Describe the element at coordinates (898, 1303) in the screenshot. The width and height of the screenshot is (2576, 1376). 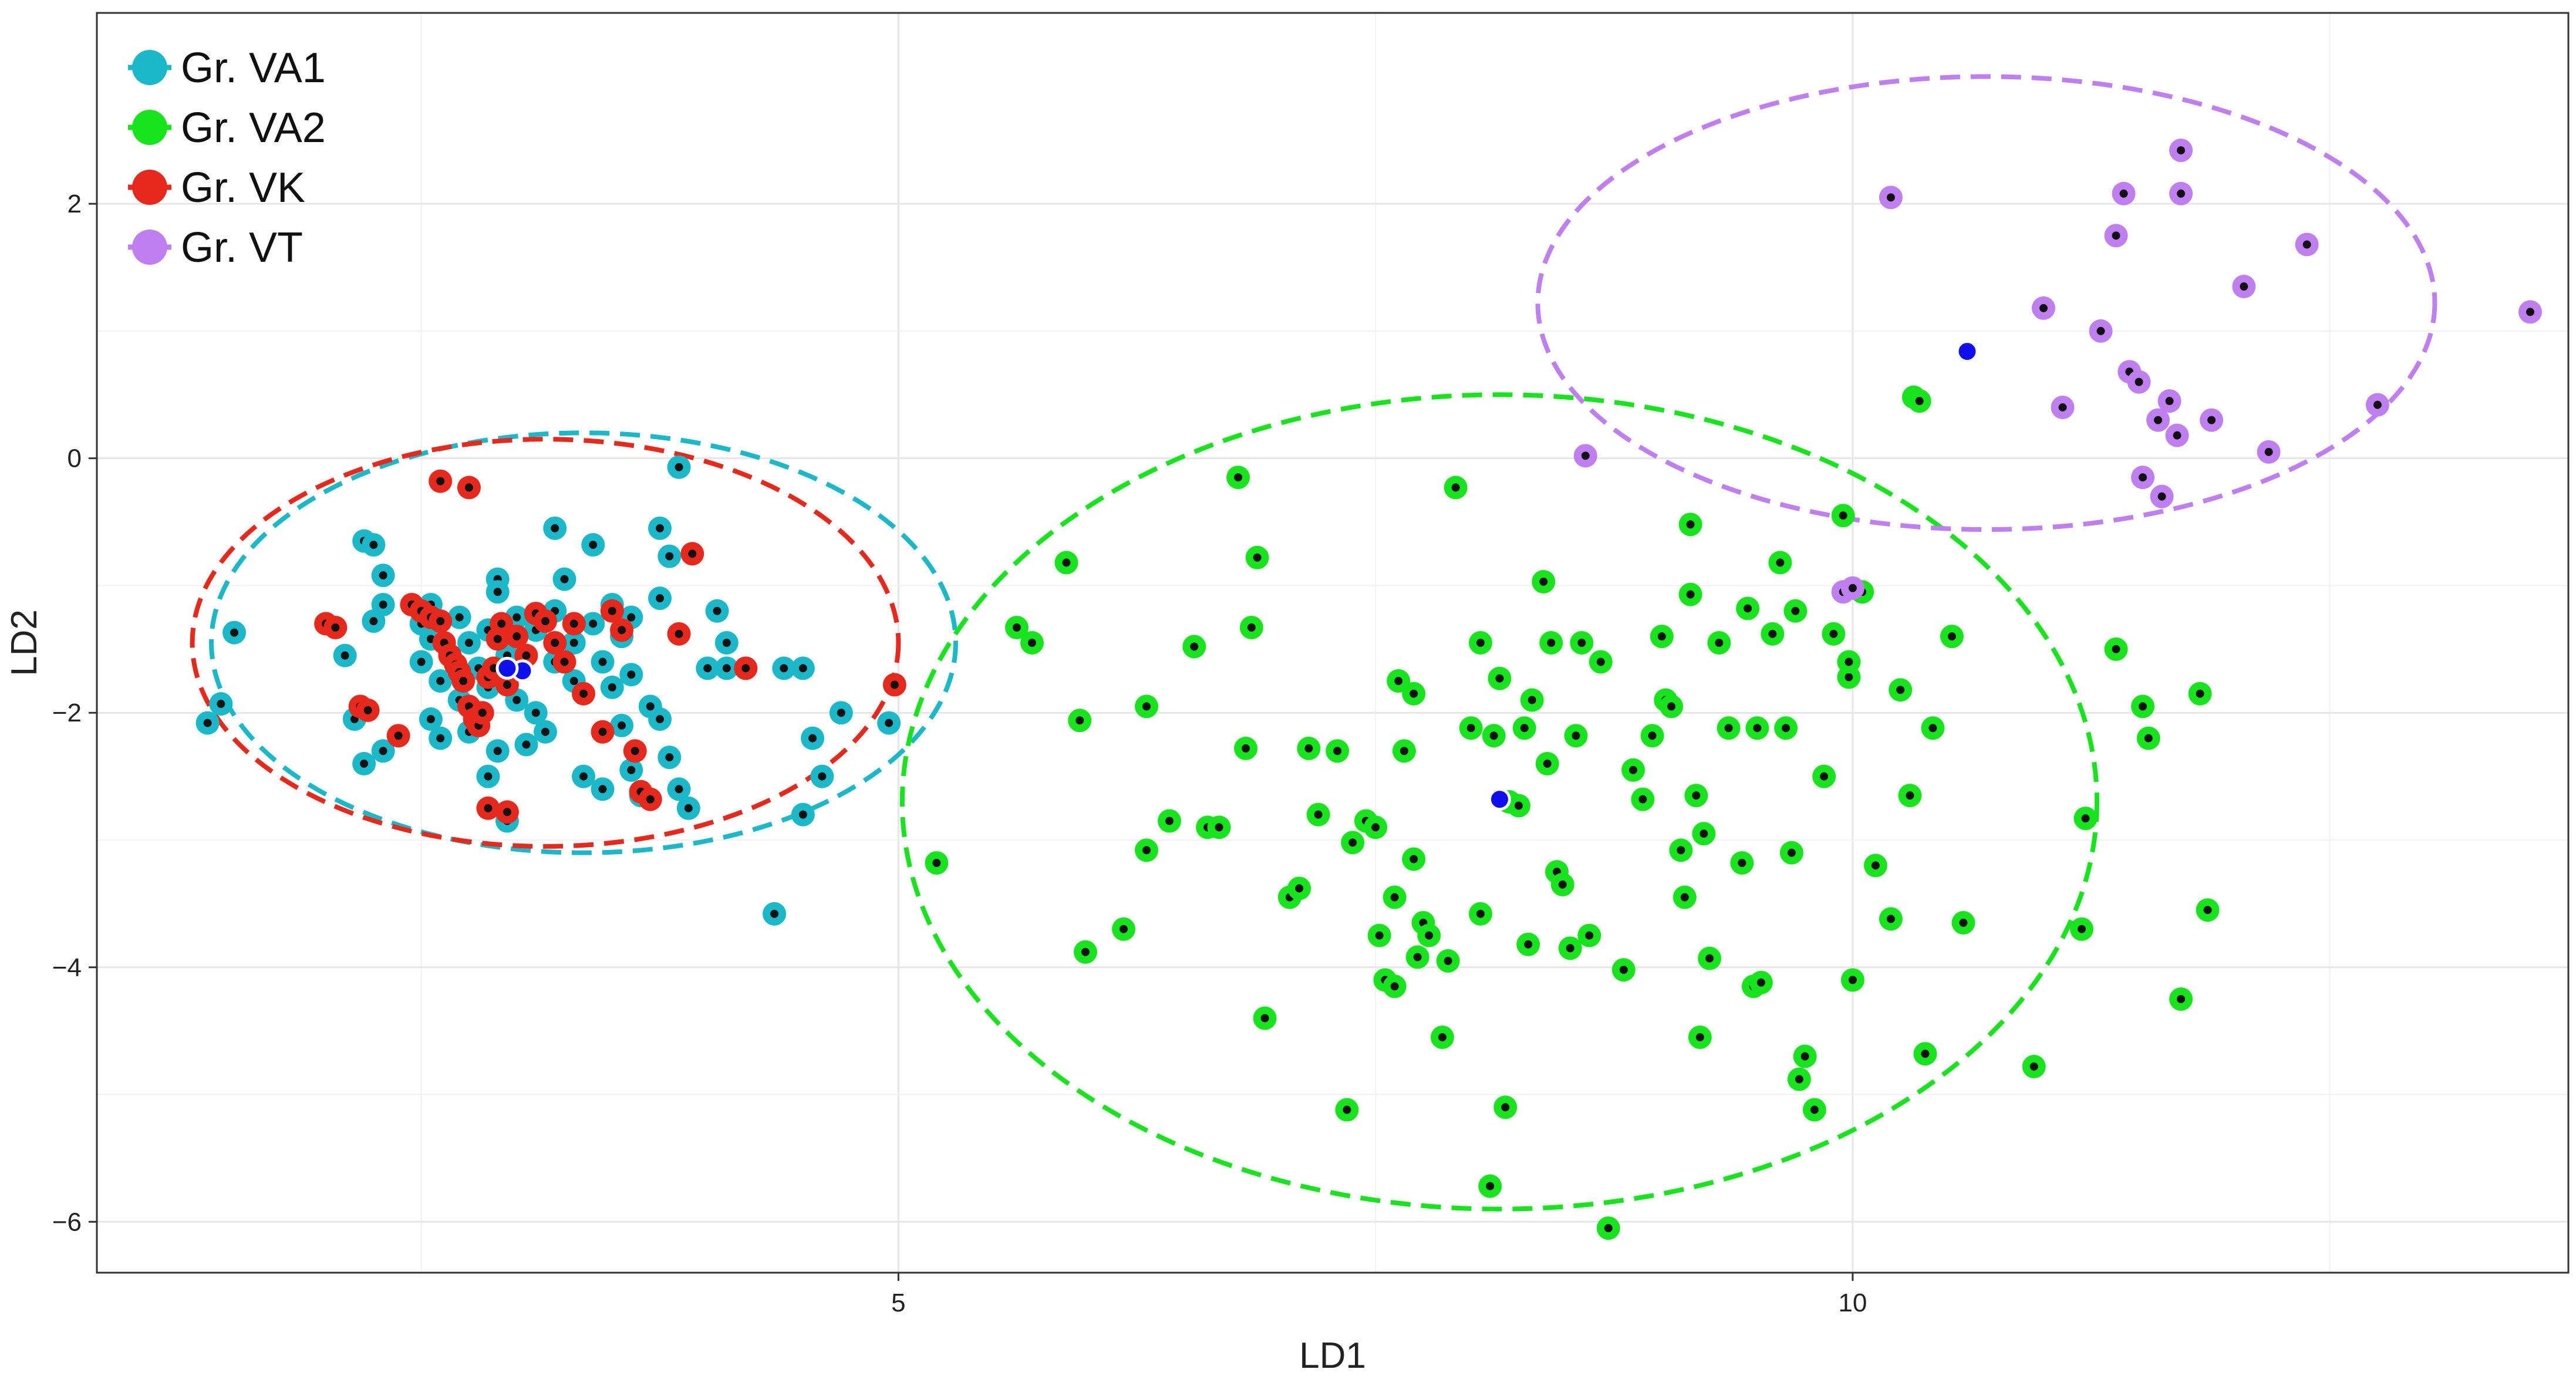
I see `x-tick-label: 5` at that location.